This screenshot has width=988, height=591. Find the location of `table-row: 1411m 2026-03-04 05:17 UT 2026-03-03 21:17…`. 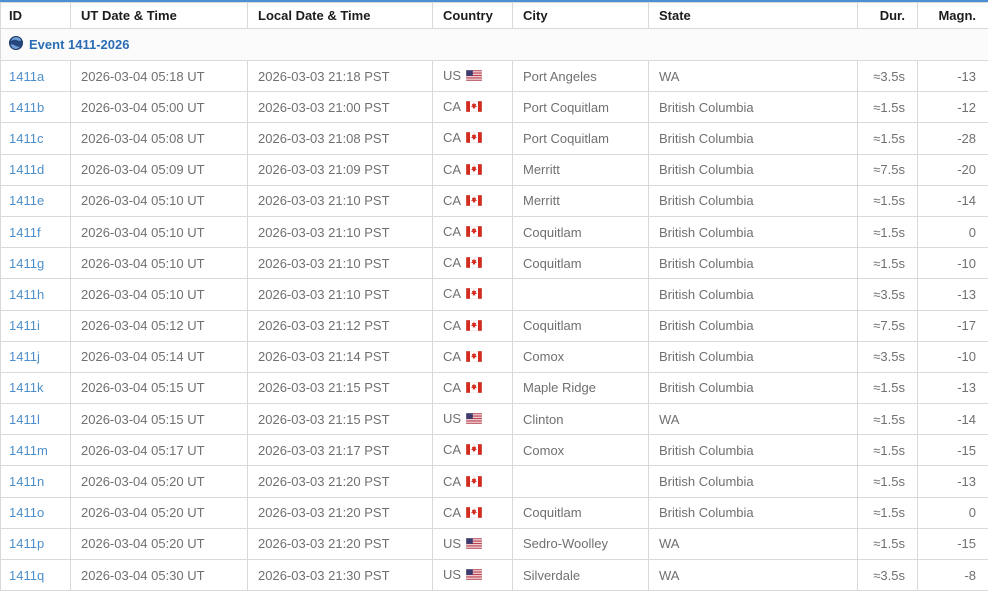

table-row: 1411m 2026-03-04 05:17 UT 2026-03-03 21:17… is located at coordinates (494, 450).